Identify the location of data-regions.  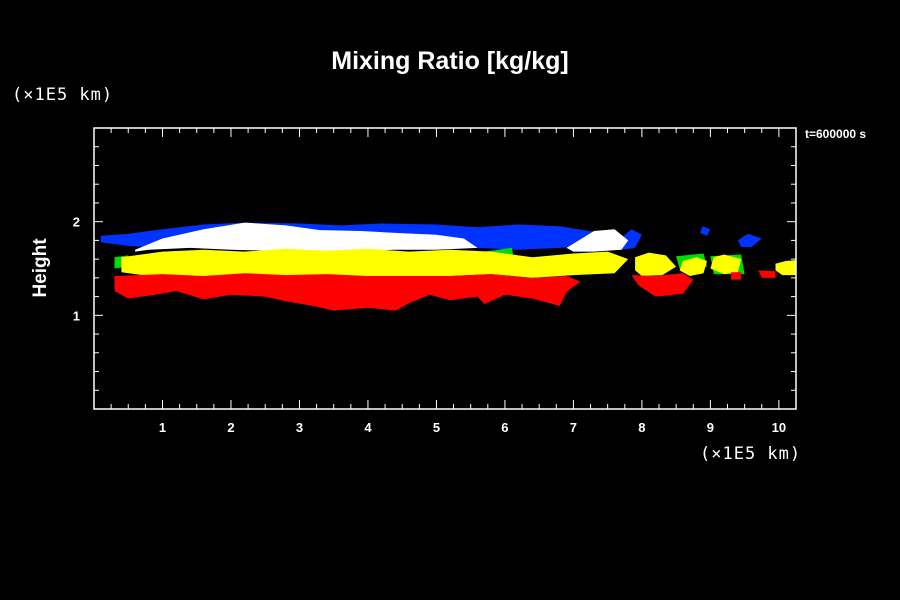
(448, 266).